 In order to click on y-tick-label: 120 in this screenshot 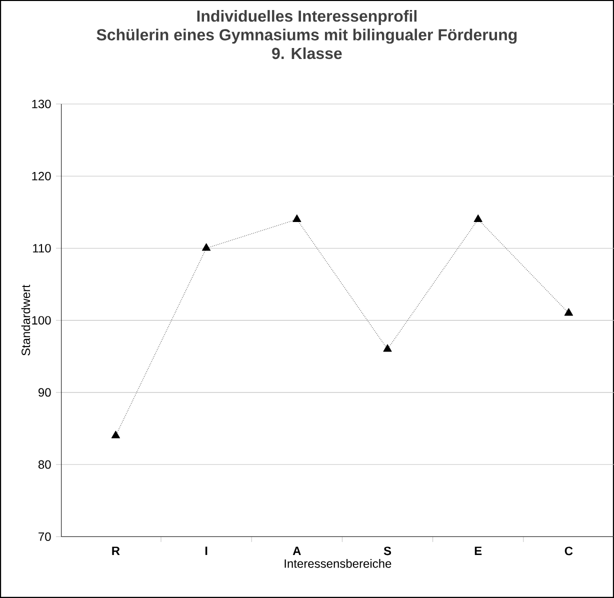, I will do `click(41, 176)`.